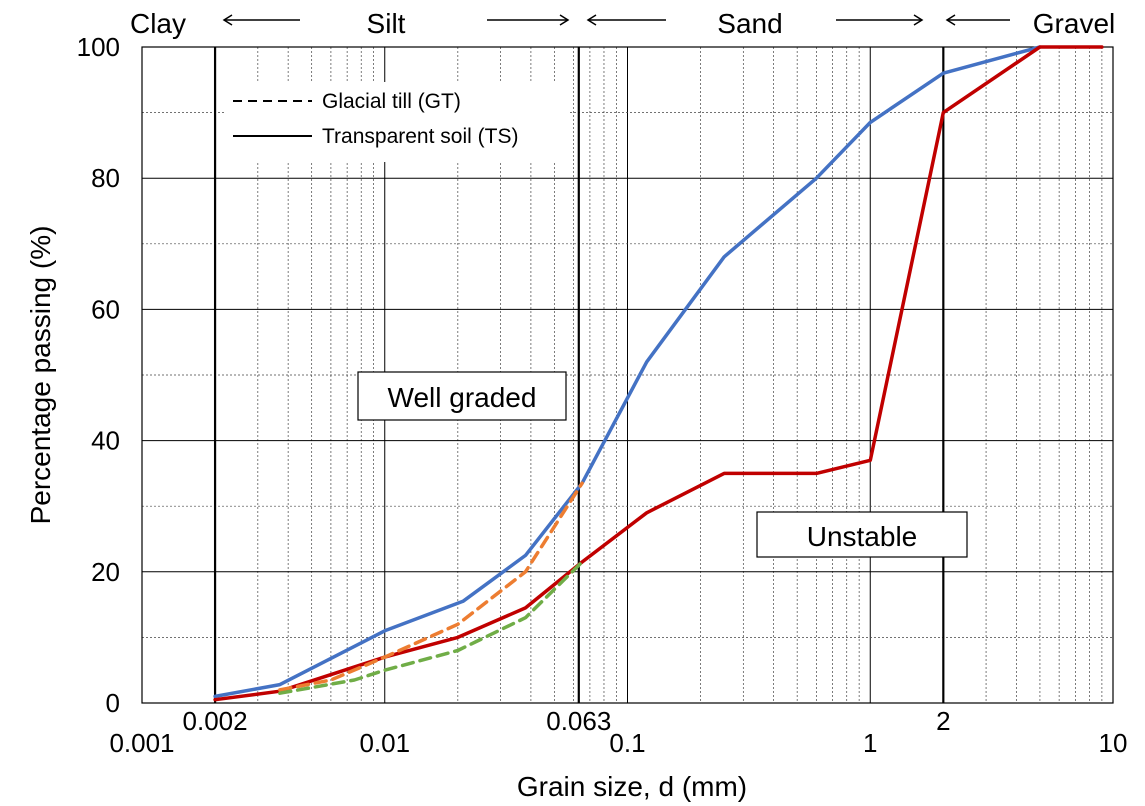 The image size is (1145, 806). I want to click on annotation-unstable: Unstable, so click(862, 534).